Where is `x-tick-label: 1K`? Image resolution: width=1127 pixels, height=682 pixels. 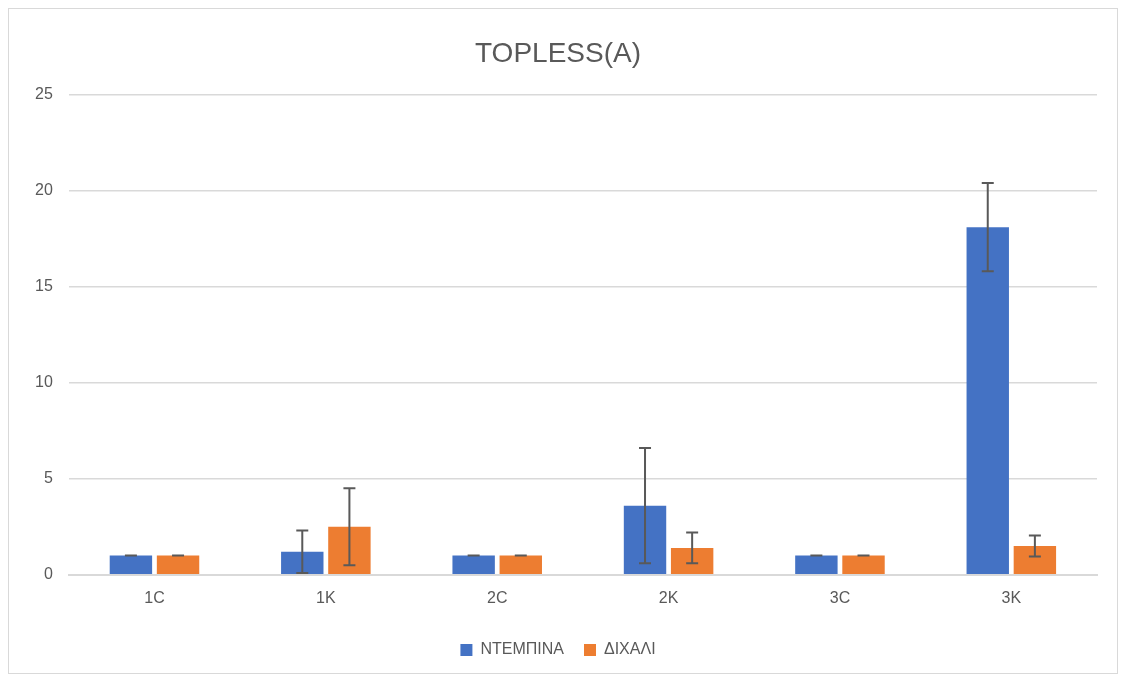
x-tick-label: 1K is located at coordinates (326, 597).